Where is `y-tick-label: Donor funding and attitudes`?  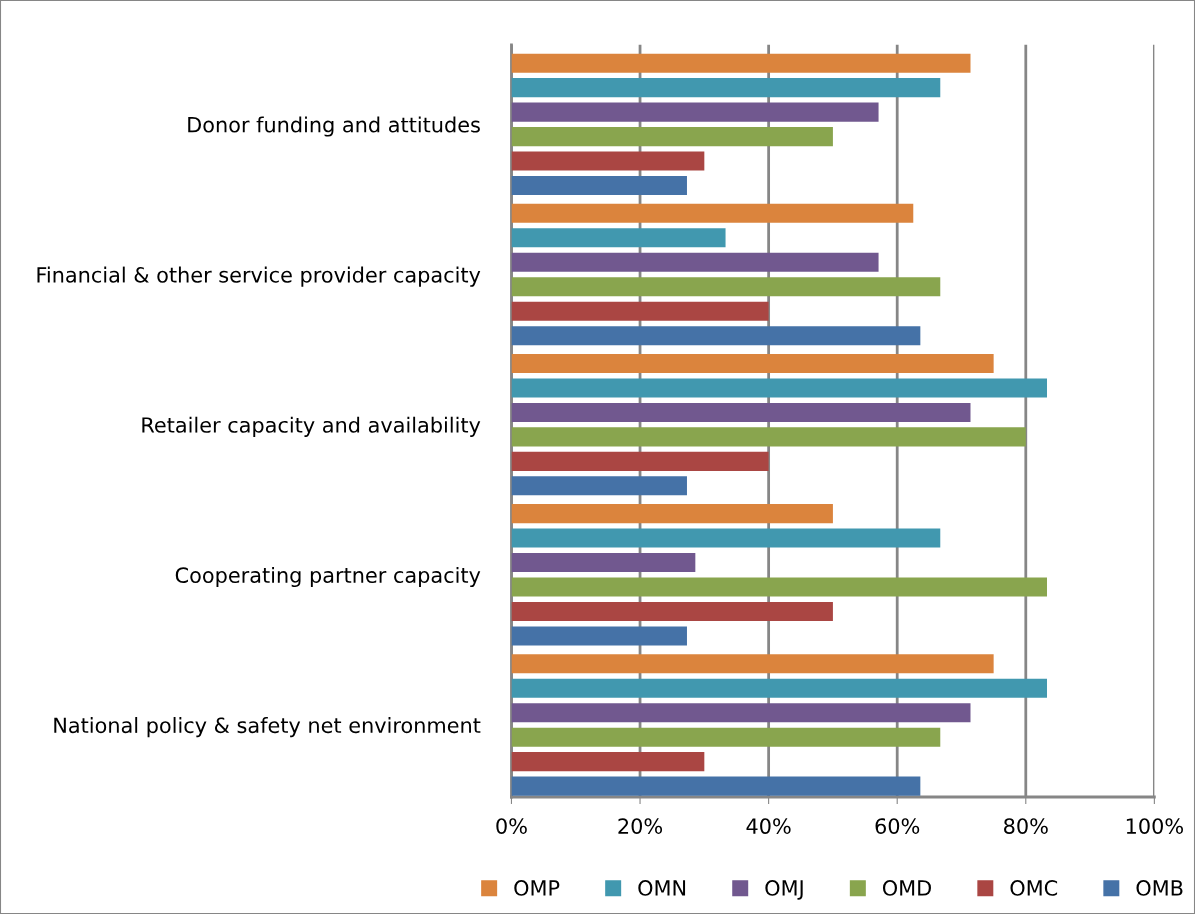
y-tick-label: Donor funding and attitudes is located at coordinates (334, 126).